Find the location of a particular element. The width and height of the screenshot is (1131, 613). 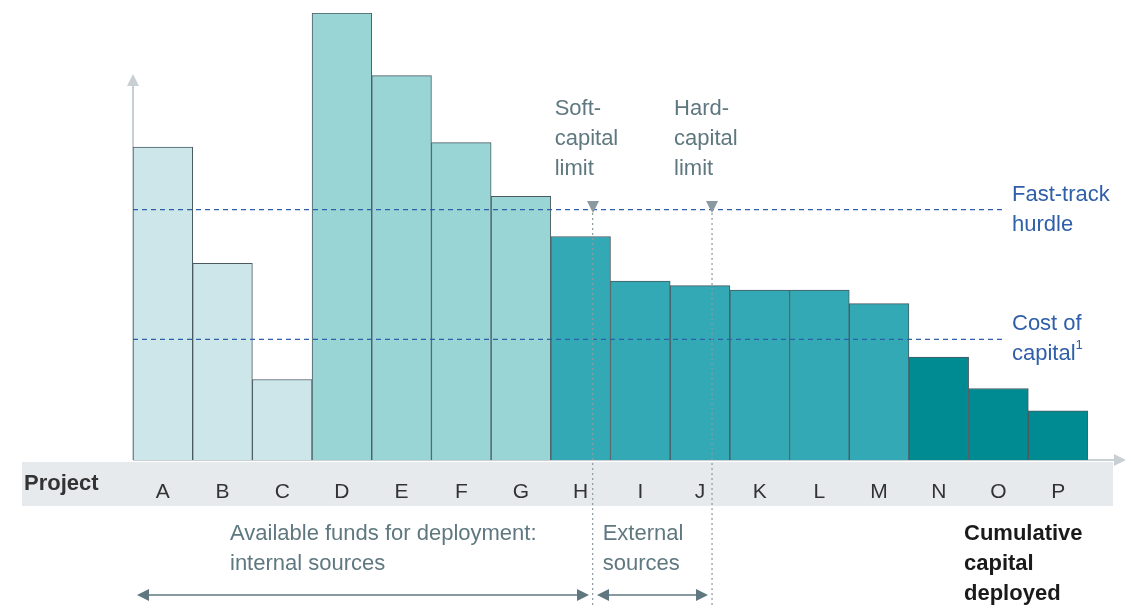

x-tick-label: O is located at coordinates (998, 491).